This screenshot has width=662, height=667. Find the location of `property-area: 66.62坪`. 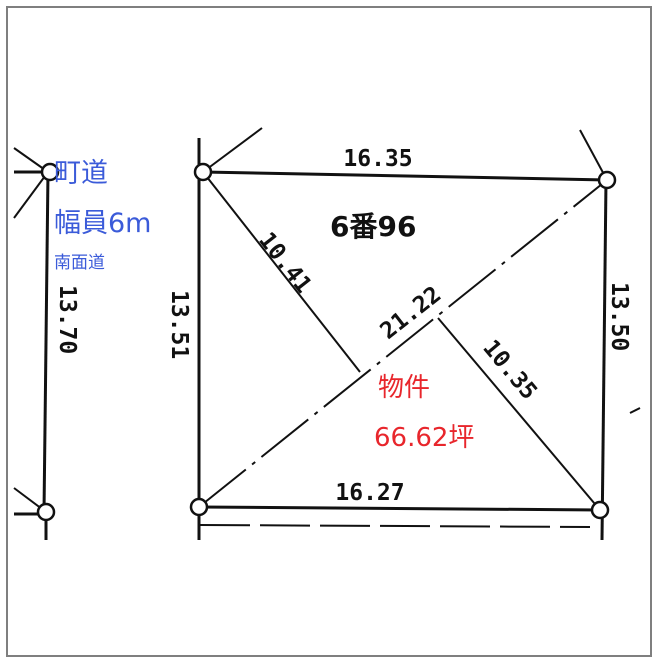

property-area: 66.62坪 is located at coordinates (424, 438).